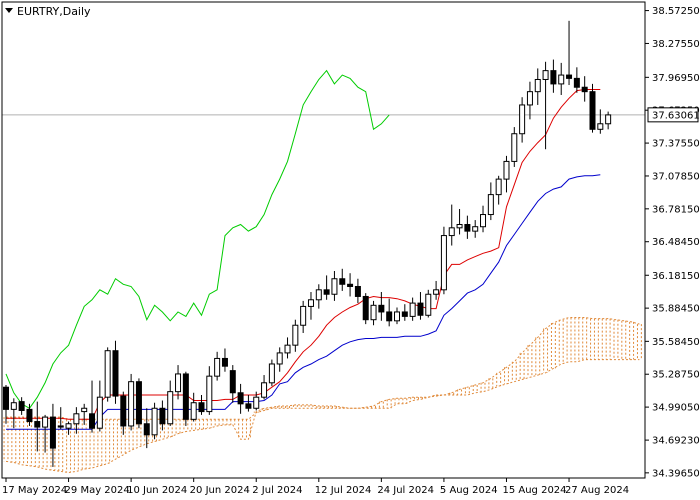 Image resolution: width=700 pixels, height=500 pixels. What do you see at coordinates (54, 11) in the screenshot?
I see `symbol-label: EURTRY,Daily` at bounding box center [54, 11].